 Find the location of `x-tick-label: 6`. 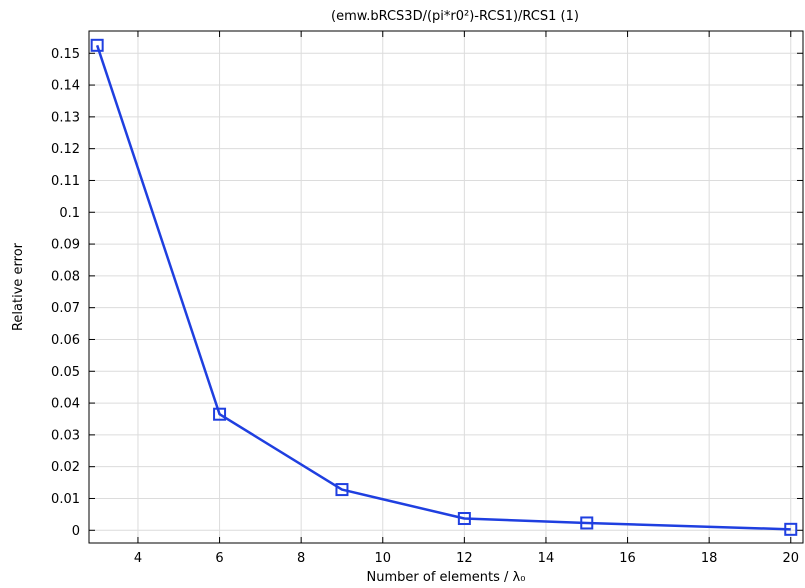

x-tick-label: 6 is located at coordinates (219, 558).